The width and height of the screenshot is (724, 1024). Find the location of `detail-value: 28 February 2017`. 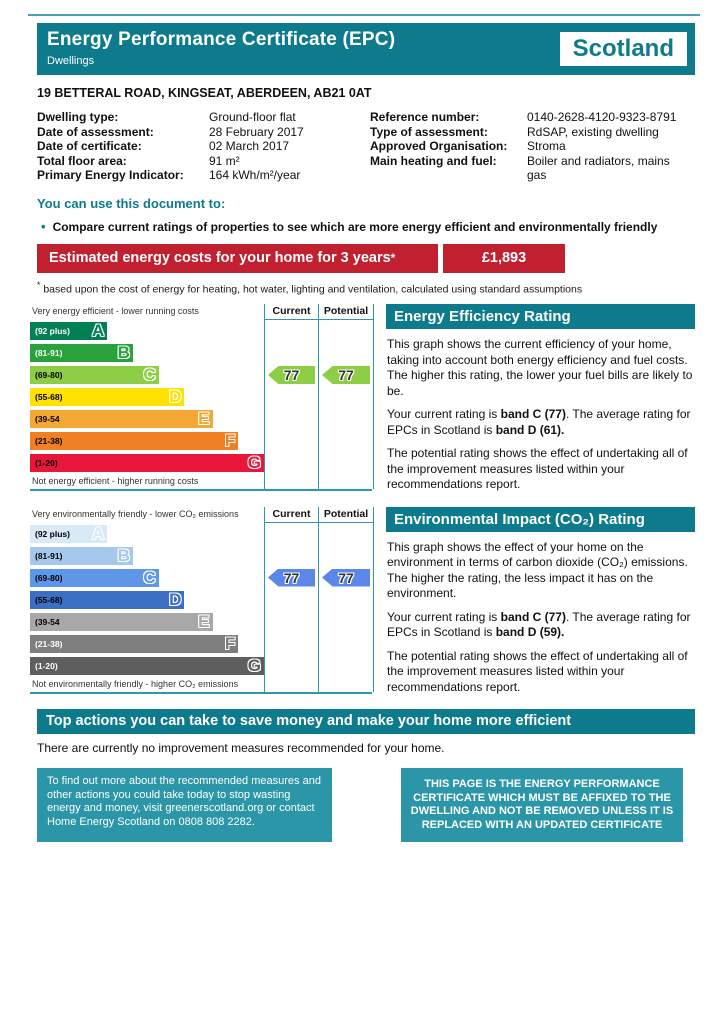

detail-value: 28 February 2017 is located at coordinates (256, 131).